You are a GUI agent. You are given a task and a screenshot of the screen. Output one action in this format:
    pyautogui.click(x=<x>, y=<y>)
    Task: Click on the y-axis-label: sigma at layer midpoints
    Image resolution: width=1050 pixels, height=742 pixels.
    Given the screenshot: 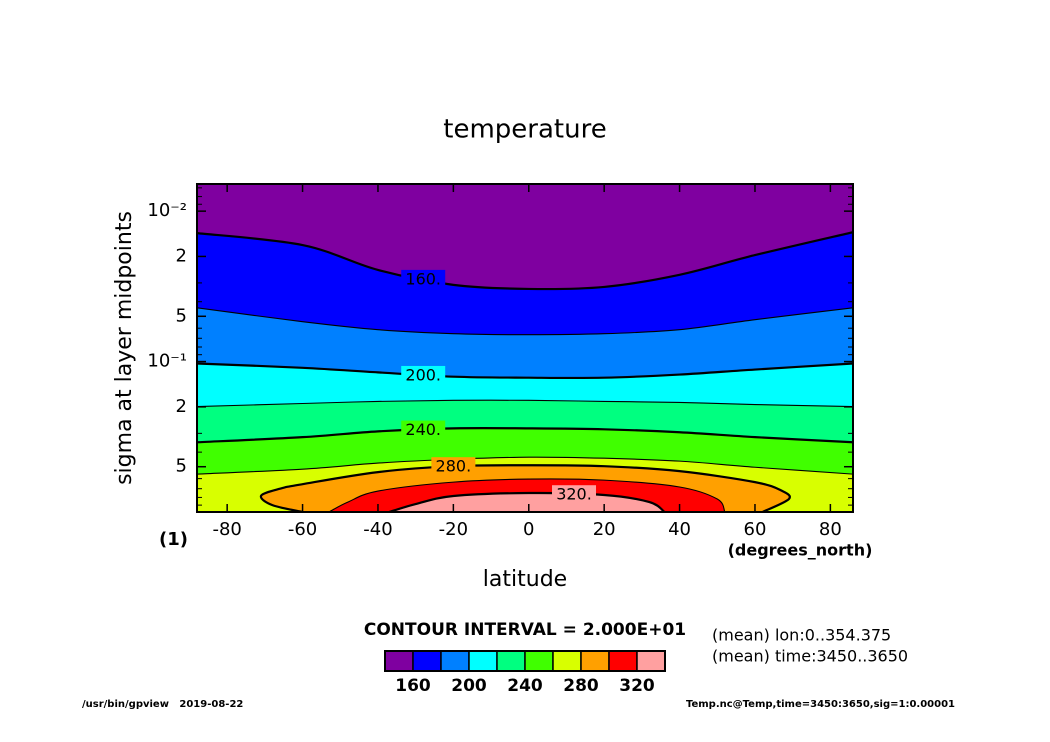 What is the action you would take?
    pyautogui.click(x=124, y=348)
    